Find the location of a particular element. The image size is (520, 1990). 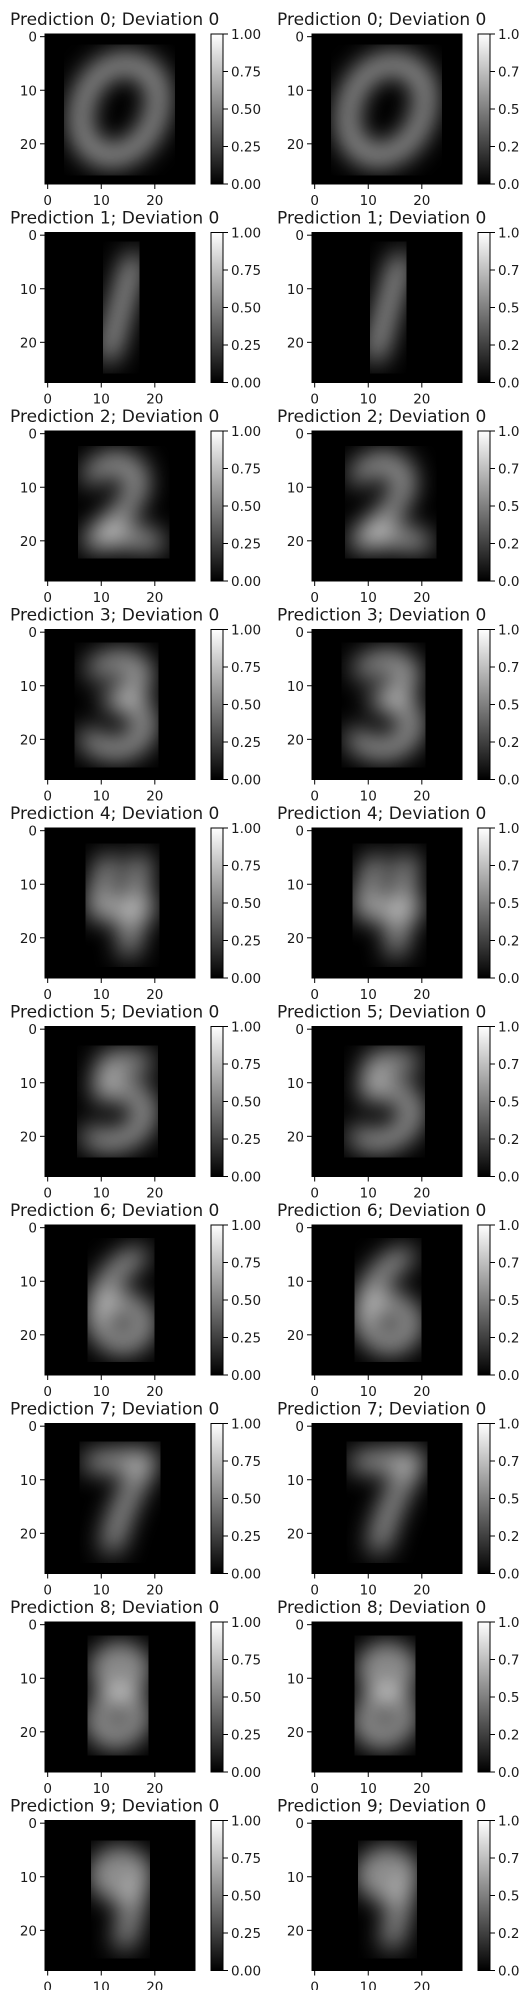

heatmap-image is located at coordinates (120, 1101).